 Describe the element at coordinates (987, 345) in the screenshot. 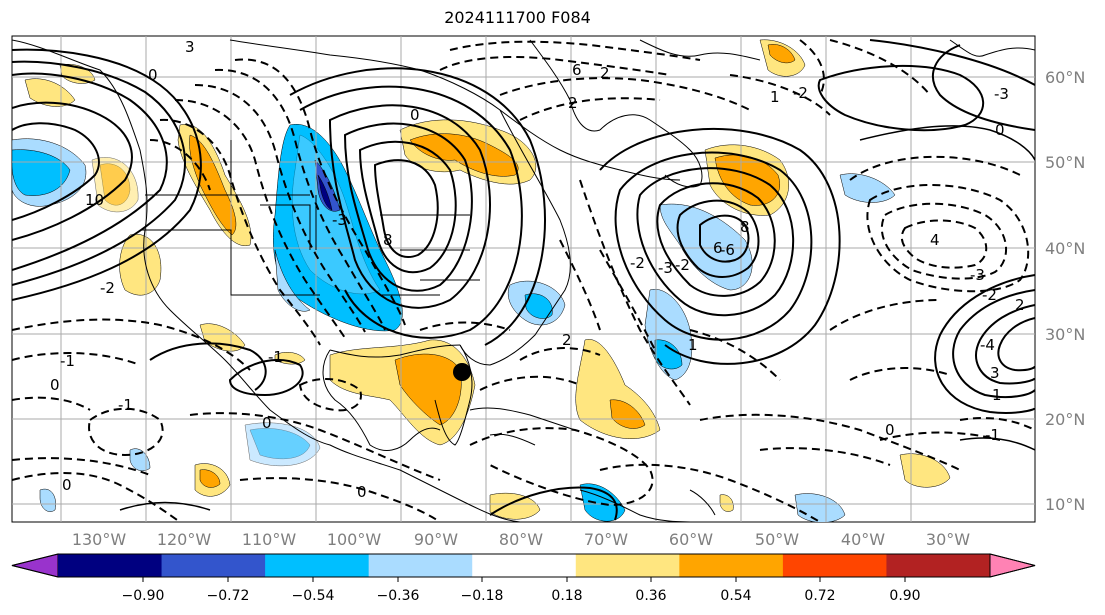

I see `contour-label: -4` at that location.